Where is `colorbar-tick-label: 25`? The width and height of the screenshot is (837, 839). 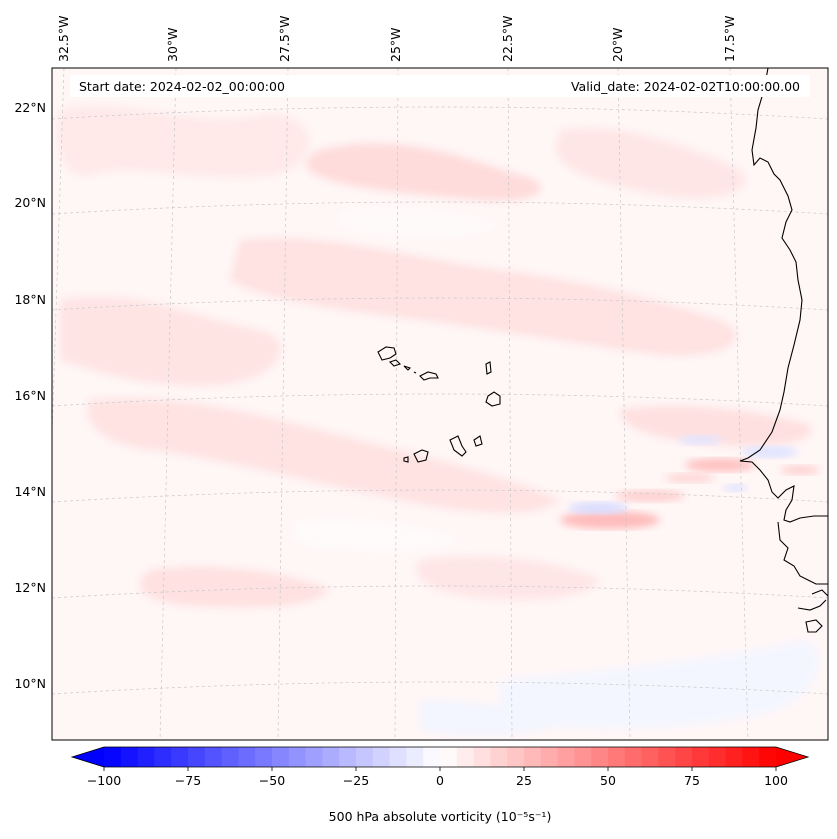
colorbar-tick-label: 25 is located at coordinates (524, 780).